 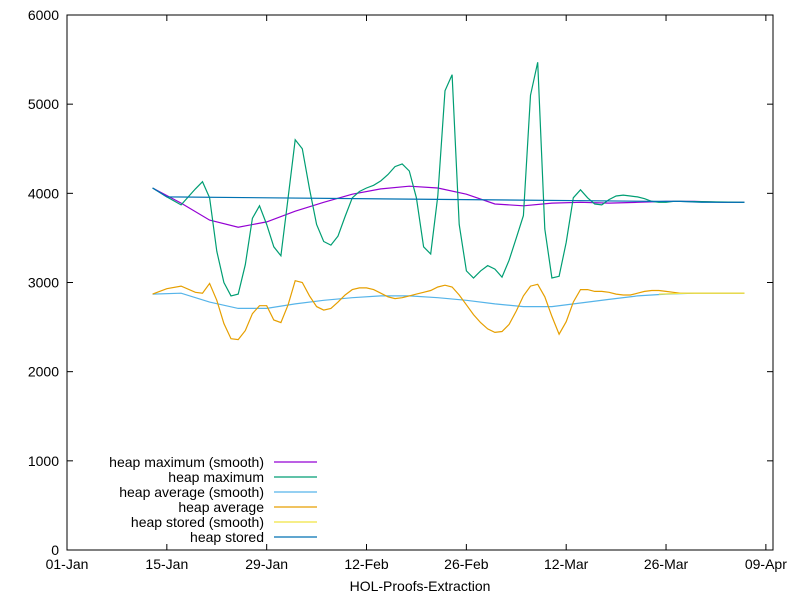 I want to click on y-tick-label: 3000, so click(x=43, y=283).